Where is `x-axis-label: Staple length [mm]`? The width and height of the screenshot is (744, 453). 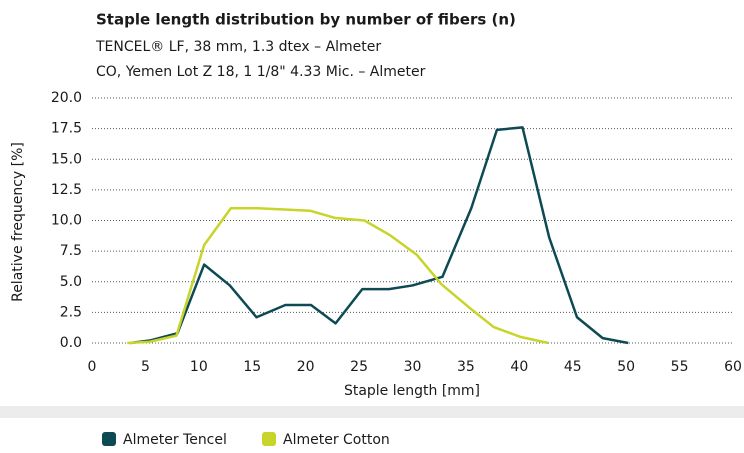
x-axis-label: Staple length [mm] is located at coordinates (412, 391).